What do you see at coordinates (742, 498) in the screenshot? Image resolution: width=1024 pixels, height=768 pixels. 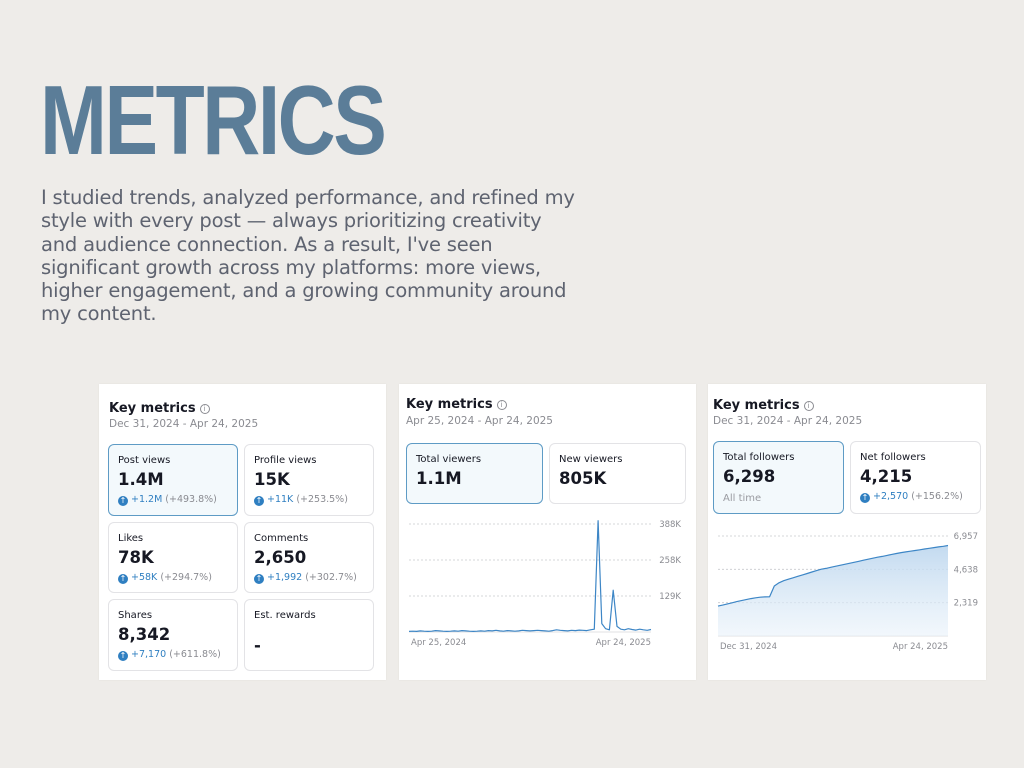 I see `metric-subtext: All time` at bounding box center [742, 498].